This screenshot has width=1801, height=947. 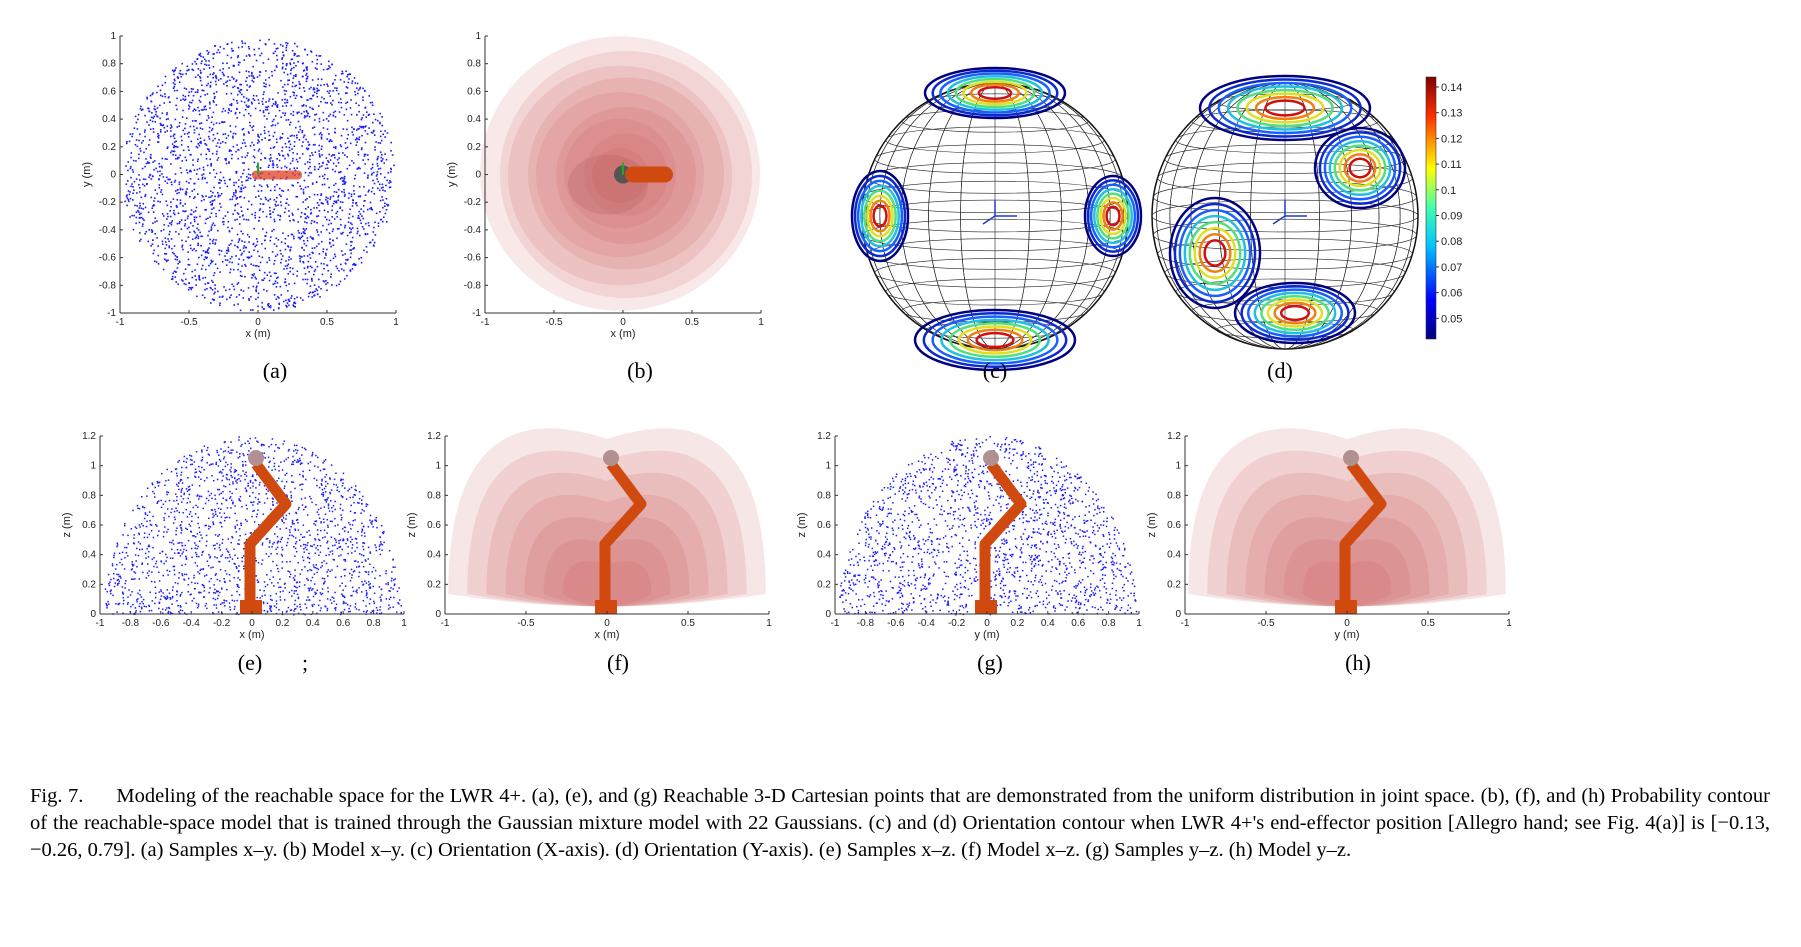 What do you see at coordinates (222, 623) in the screenshot?
I see `x-tick-label: -0.2` at bounding box center [222, 623].